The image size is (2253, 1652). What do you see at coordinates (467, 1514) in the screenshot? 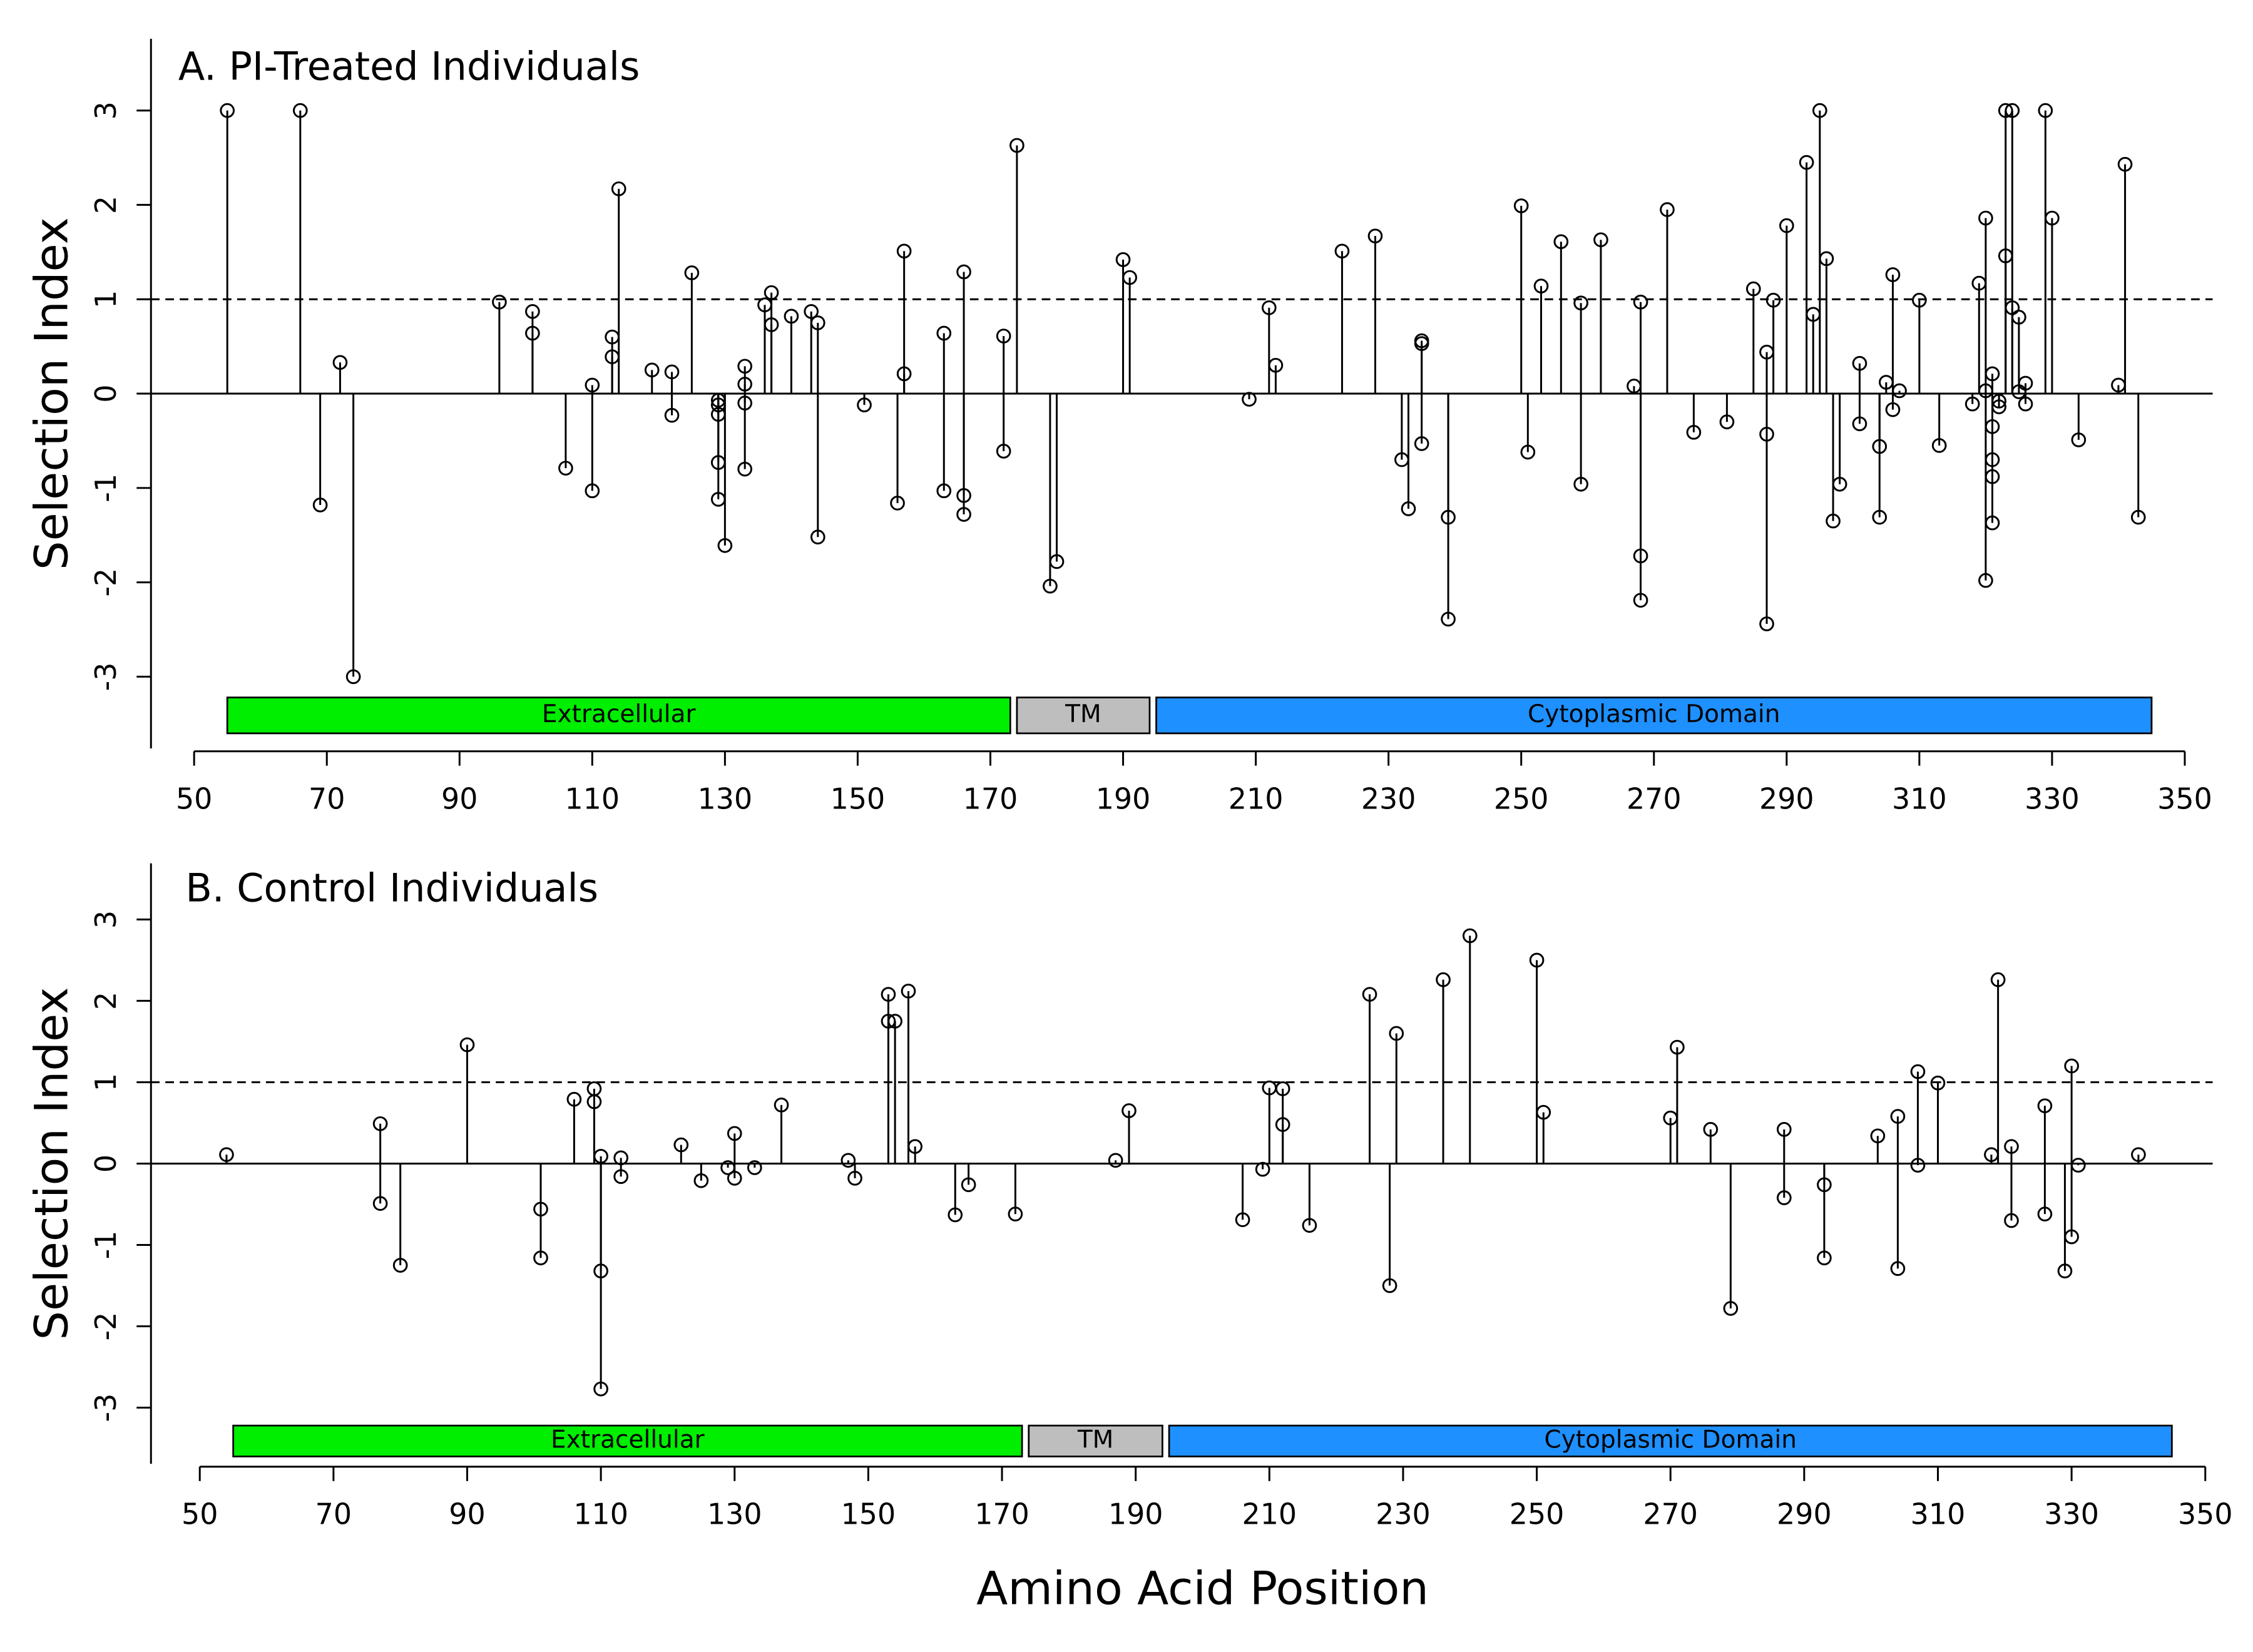
I see `x-tick-label: 90` at bounding box center [467, 1514].